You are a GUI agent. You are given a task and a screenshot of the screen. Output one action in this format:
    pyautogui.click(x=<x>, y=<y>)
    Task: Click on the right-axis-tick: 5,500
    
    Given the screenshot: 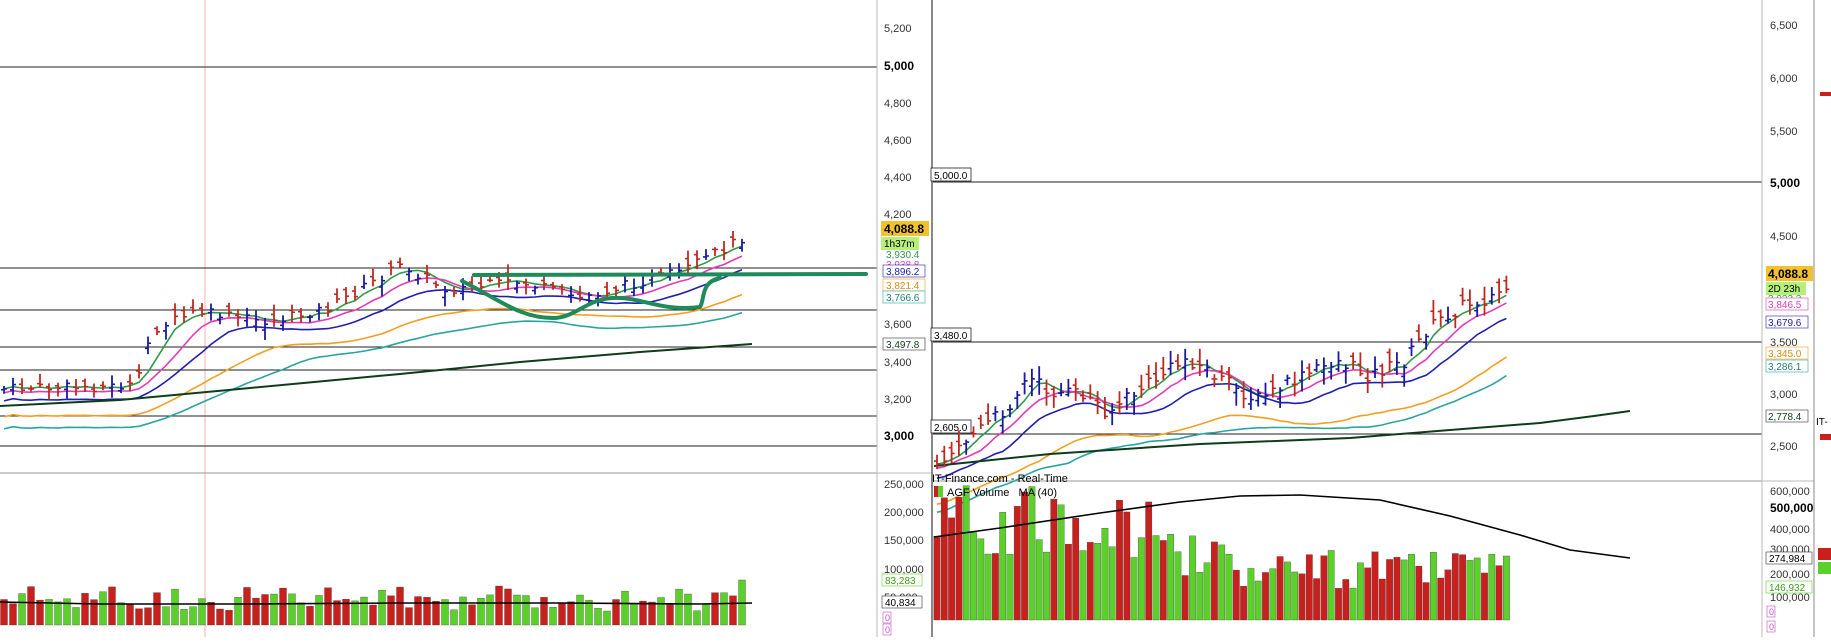 What is the action you would take?
    pyautogui.click(x=1784, y=132)
    